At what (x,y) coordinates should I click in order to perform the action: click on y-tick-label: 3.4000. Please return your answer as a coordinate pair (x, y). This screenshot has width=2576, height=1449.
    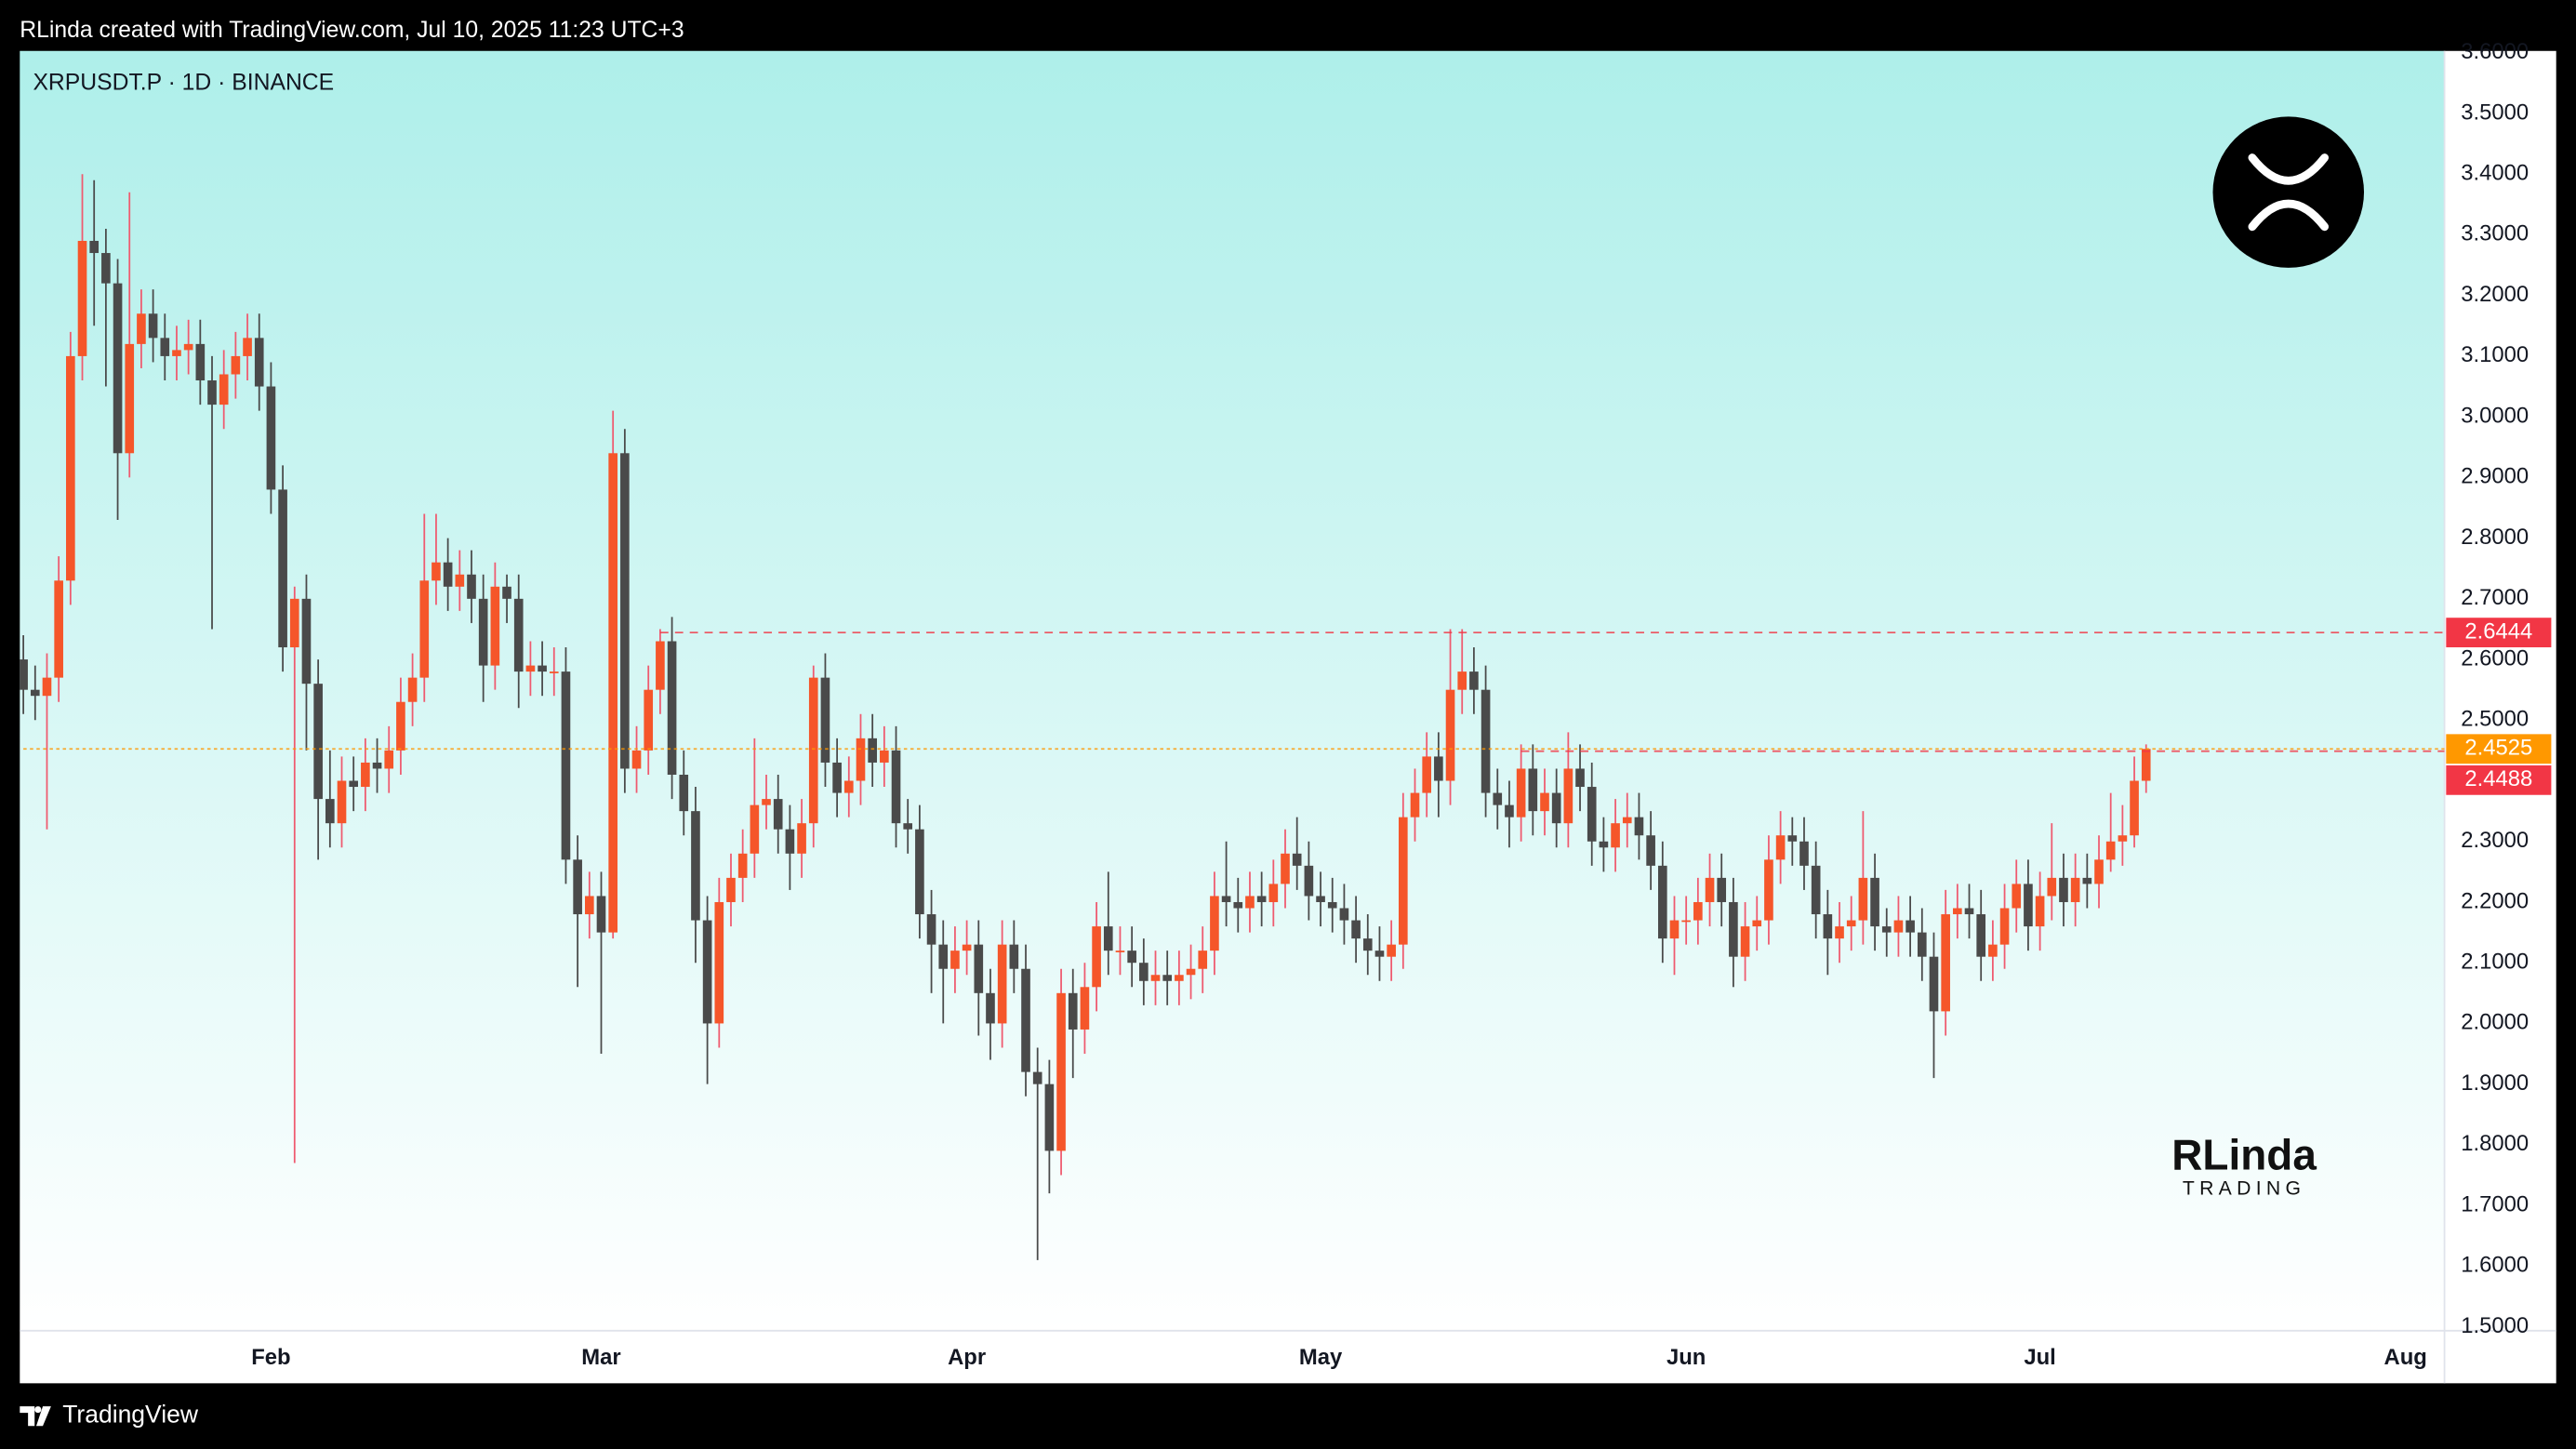
    Looking at the image, I should click on (2495, 174).